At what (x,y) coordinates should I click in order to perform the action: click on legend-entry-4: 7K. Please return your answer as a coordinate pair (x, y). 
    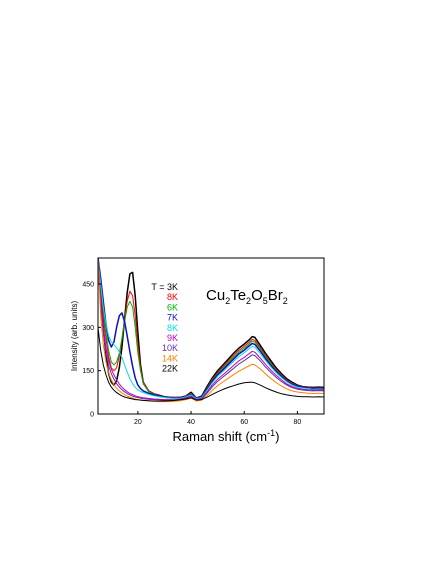
    Looking at the image, I should click on (172, 318).